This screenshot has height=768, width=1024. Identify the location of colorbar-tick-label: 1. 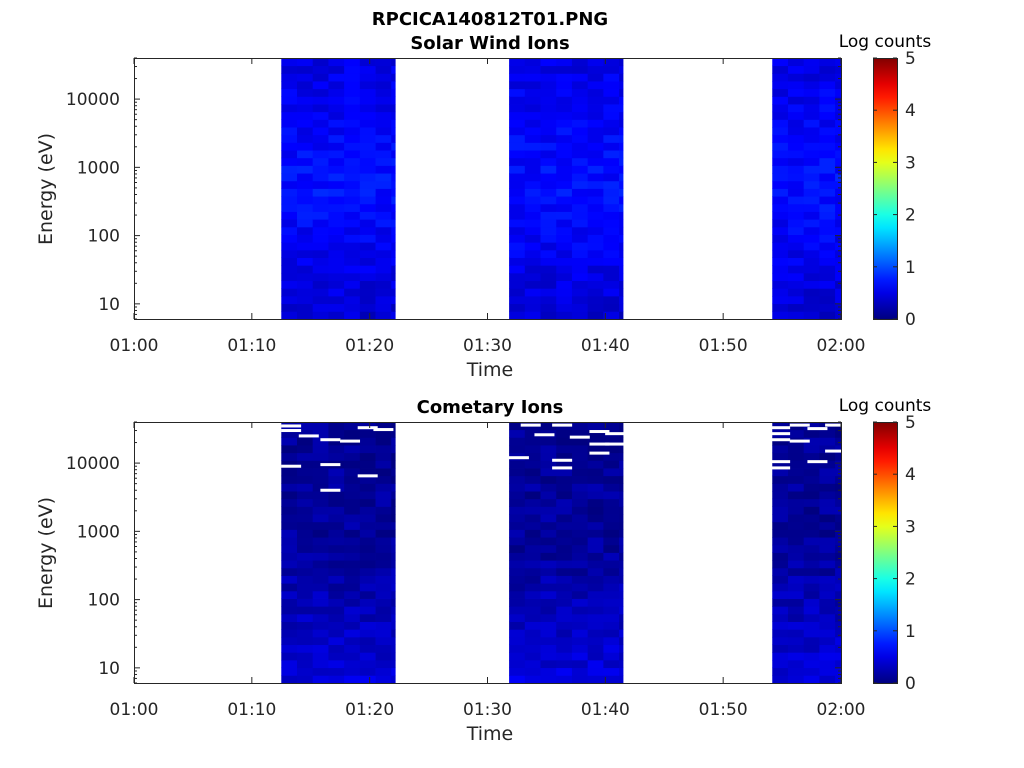
(910, 632).